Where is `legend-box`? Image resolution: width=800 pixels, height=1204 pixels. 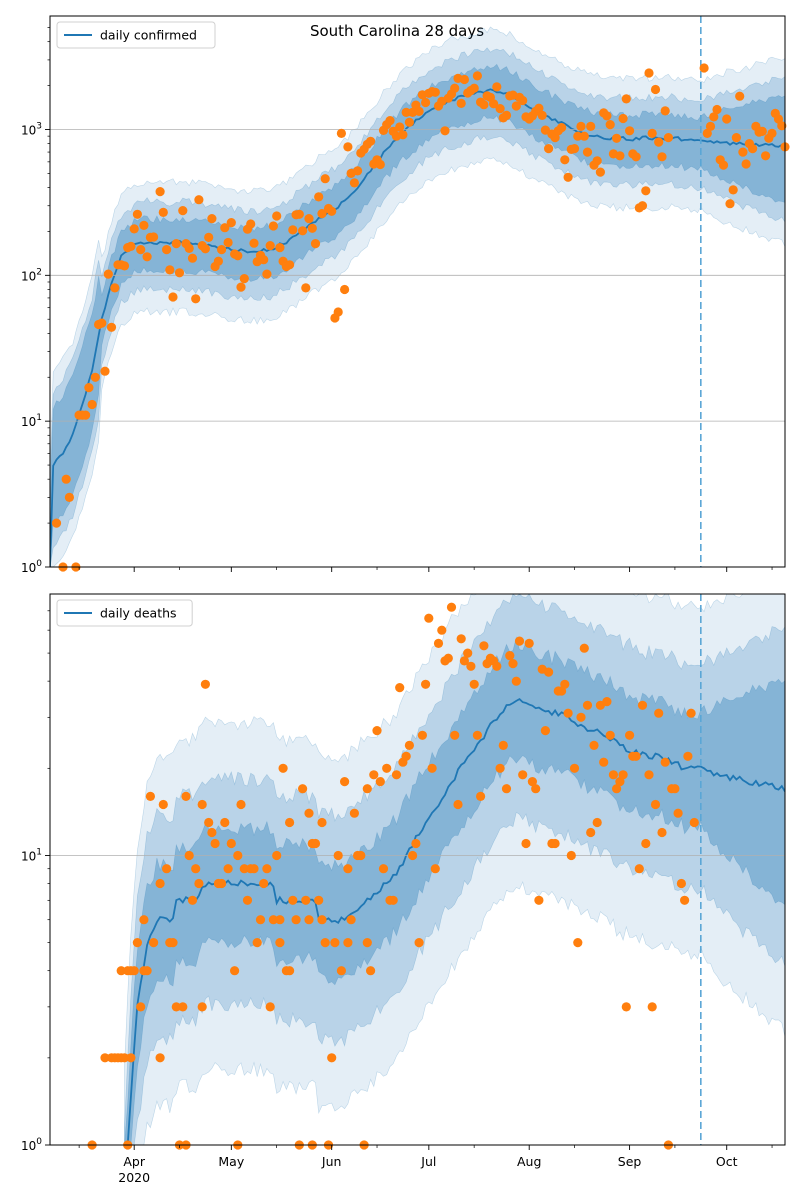
legend-box is located at coordinates (136, 35).